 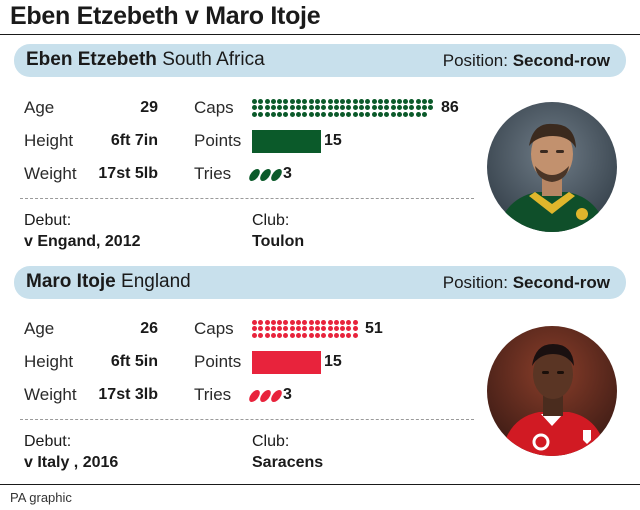 I want to click on debut-value: v Italy , 2016, so click(x=71, y=462).